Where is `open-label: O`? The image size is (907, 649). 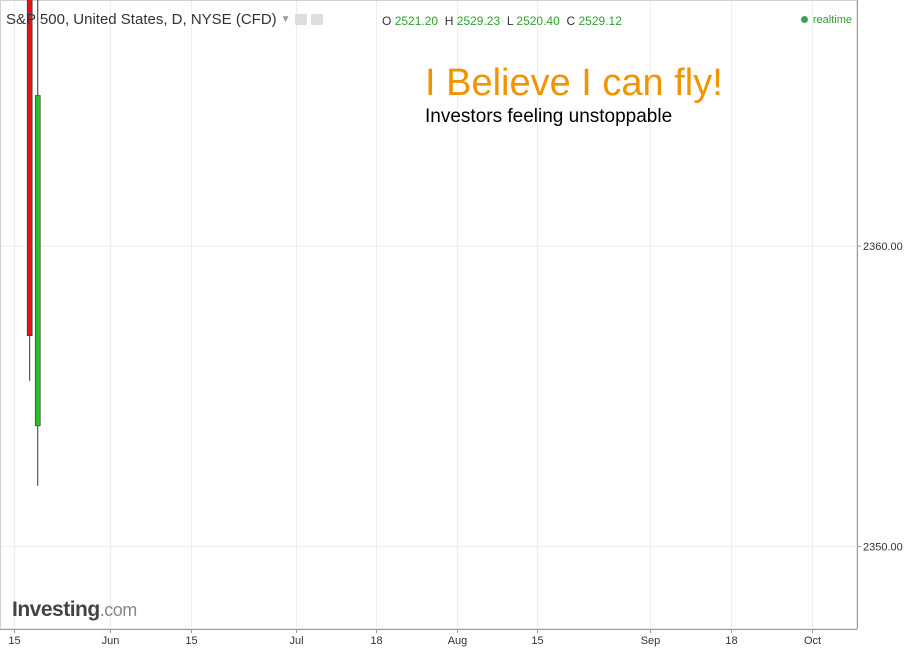
open-label: O is located at coordinates (387, 21).